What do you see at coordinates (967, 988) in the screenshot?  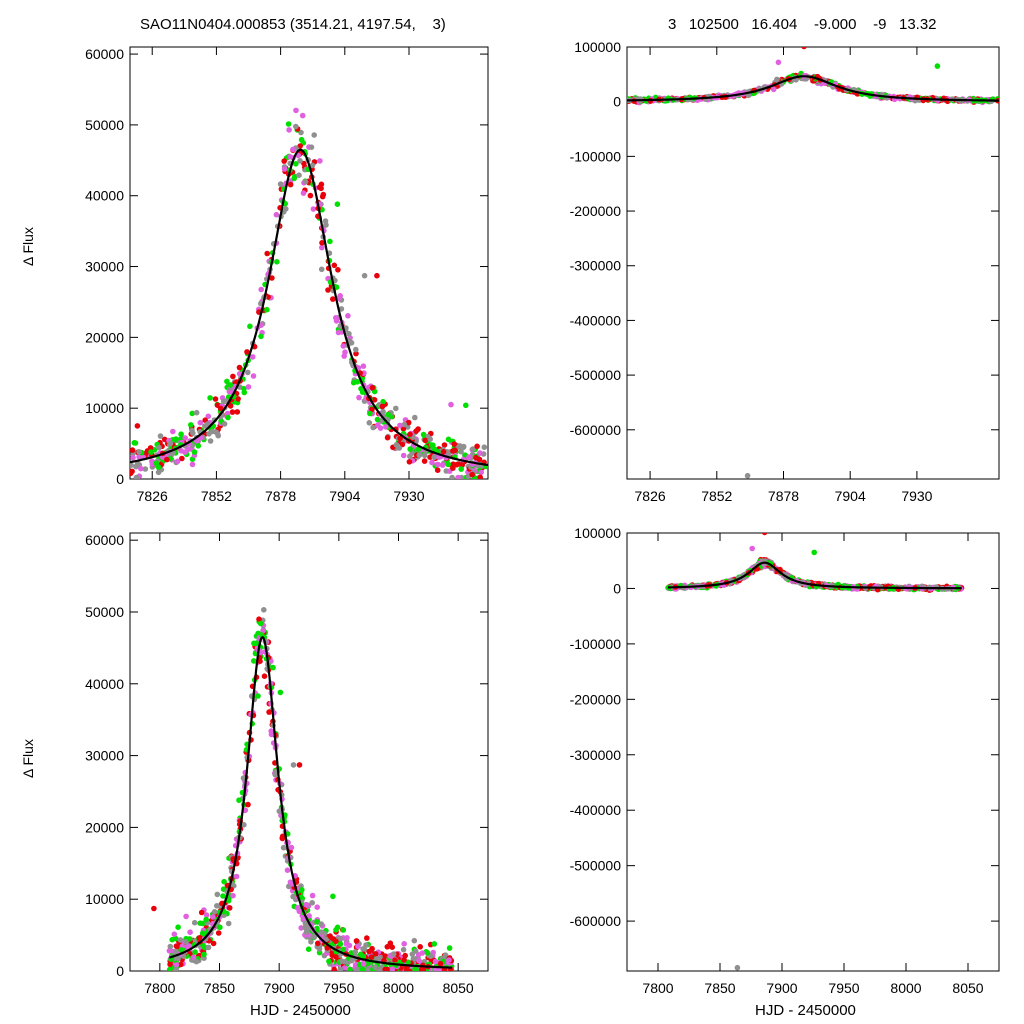 I see `x-tick-label: 8050` at bounding box center [967, 988].